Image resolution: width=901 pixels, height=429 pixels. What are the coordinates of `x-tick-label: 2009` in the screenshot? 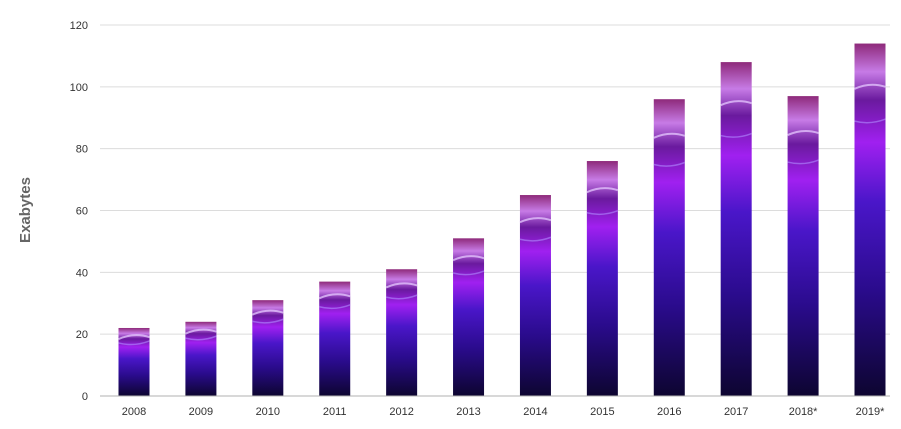 It's located at (201, 412).